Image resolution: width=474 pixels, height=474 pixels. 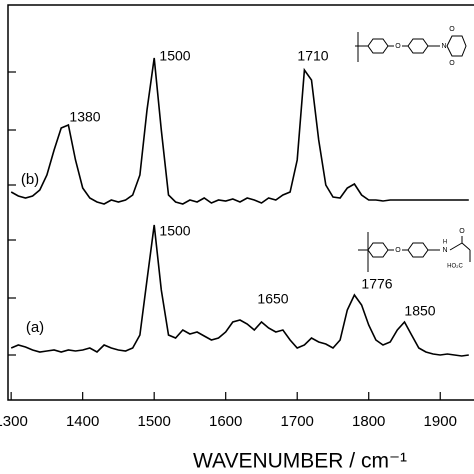 I want to click on peak-label: 1380, so click(x=84, y=117).